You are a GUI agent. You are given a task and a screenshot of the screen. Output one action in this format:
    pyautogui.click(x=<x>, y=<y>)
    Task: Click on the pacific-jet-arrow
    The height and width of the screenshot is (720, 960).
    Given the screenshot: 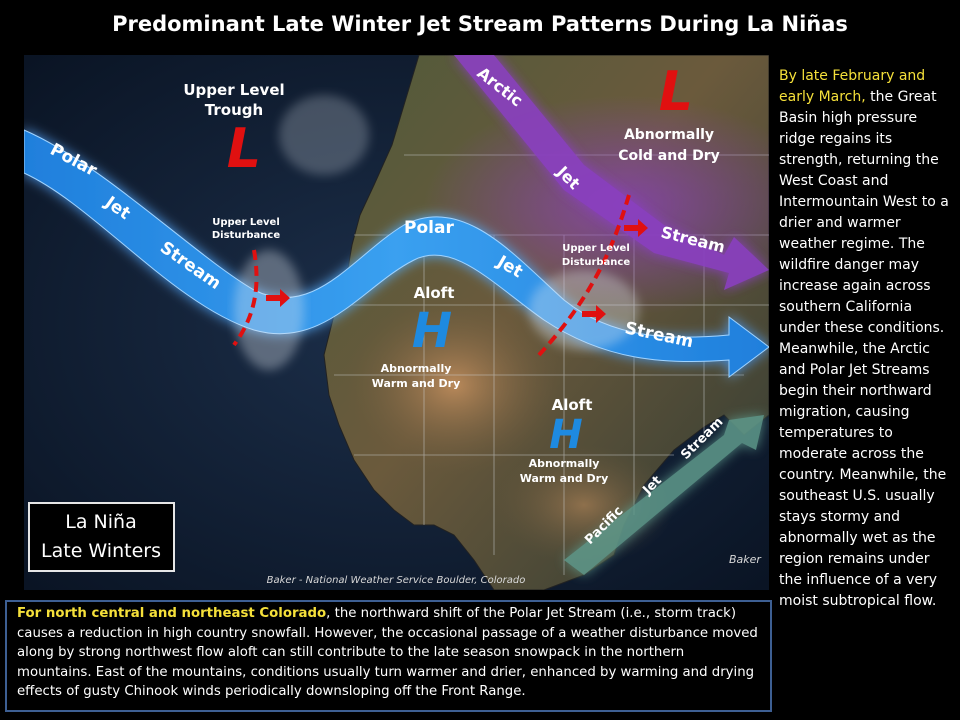 What is the action you would take?
    pyautogui.click(x=664, y=495)
    